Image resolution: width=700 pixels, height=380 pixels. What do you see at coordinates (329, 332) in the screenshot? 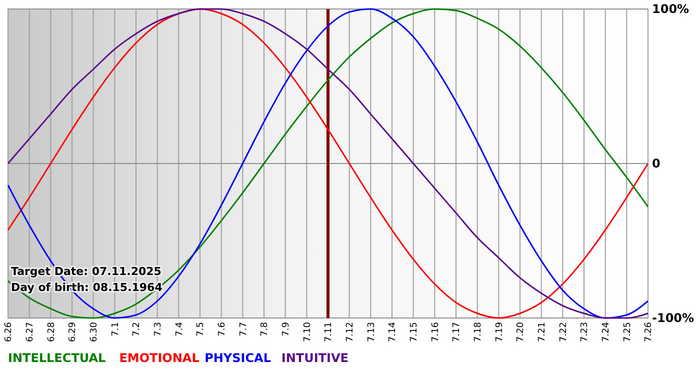
I see `x-tick-label: 7.11` at bounding box center [329, 332].